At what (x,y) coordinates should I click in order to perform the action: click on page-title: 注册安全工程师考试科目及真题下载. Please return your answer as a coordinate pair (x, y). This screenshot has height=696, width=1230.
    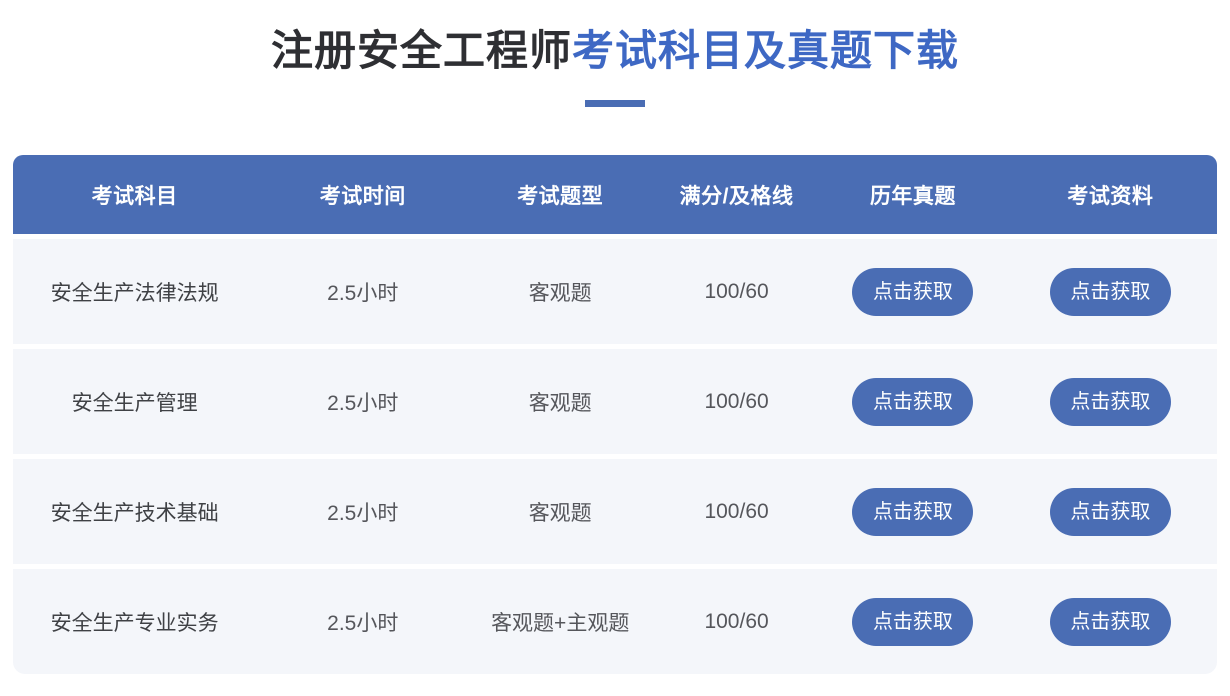
    Looking at the image, I should click on (615, 36).